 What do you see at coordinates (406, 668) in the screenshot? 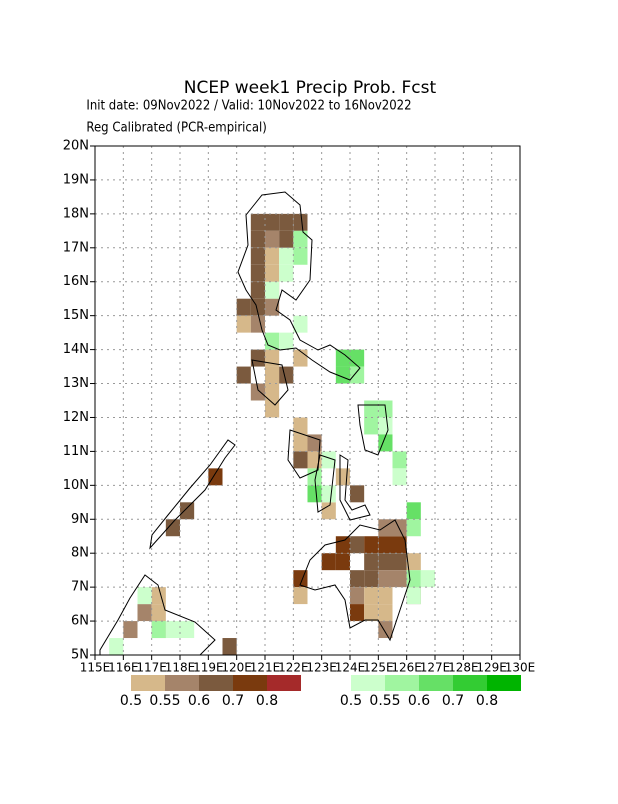
I see `x-tick-label: 126E` at bounding box center [406, 668].